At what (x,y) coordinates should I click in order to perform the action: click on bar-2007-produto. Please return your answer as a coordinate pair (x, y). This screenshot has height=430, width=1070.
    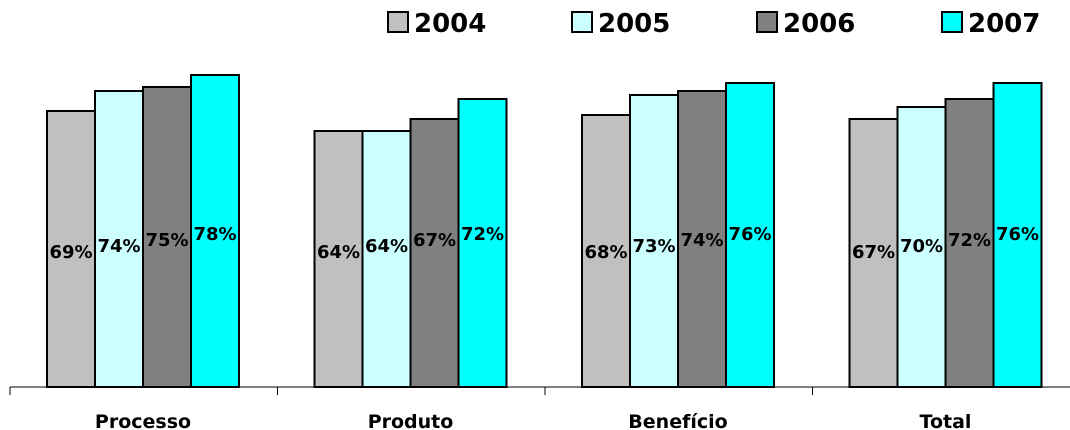
    Looking at the image, I should click on (482, 243).